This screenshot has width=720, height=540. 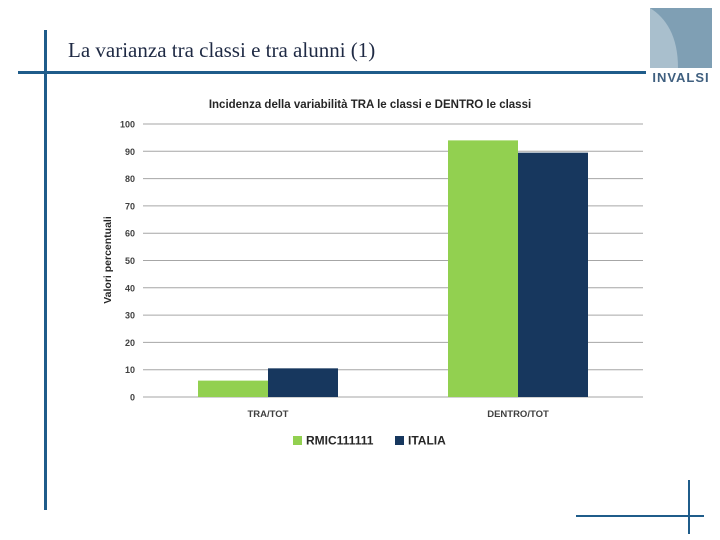 I want to click on invalsi-logo-icon, so click(x=681, y=38).